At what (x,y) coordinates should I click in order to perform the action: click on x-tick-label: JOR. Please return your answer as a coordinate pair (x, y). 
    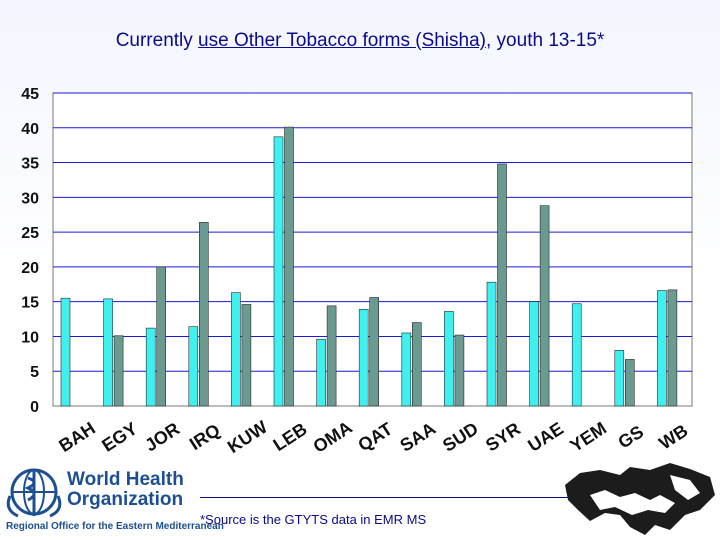
    Looking at the image, I should click on (162, 437).